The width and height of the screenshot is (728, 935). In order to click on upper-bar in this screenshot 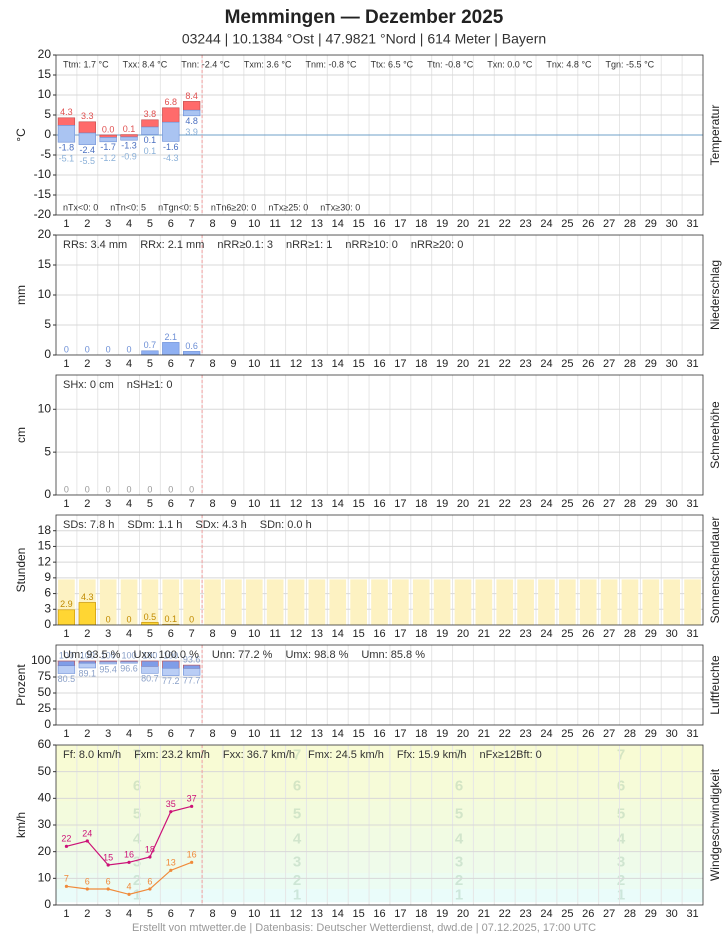, I will do `click(108, 136)`.